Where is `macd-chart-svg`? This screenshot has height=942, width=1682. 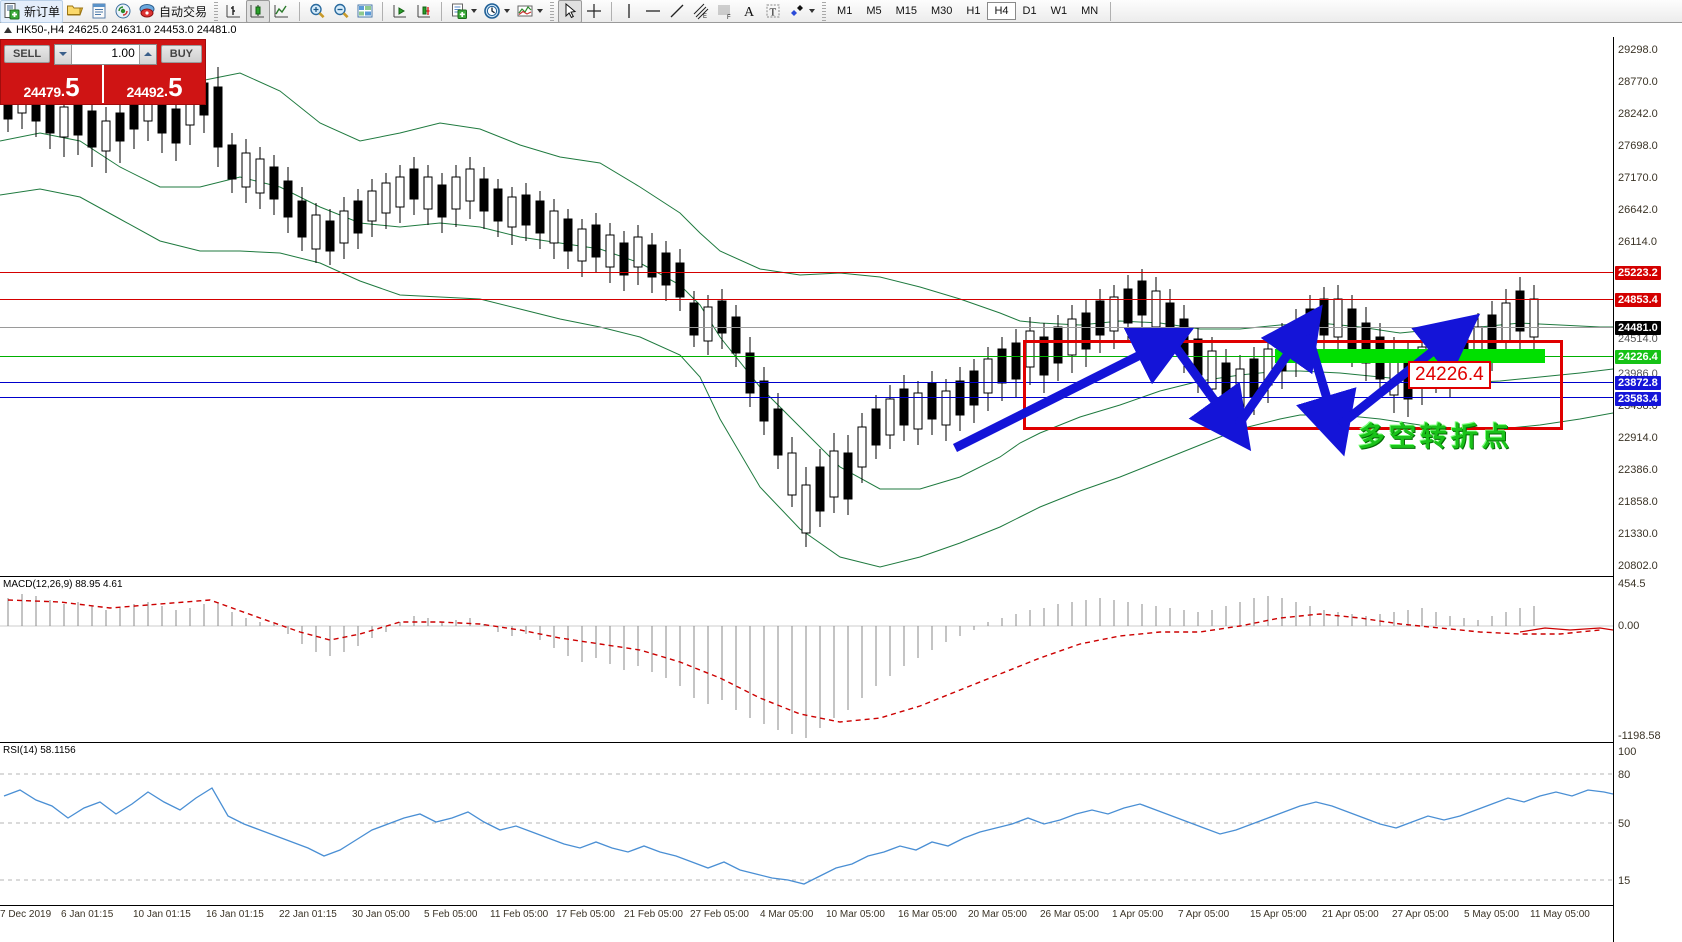
macd-chart-svg is located at coordinates (806, 666).